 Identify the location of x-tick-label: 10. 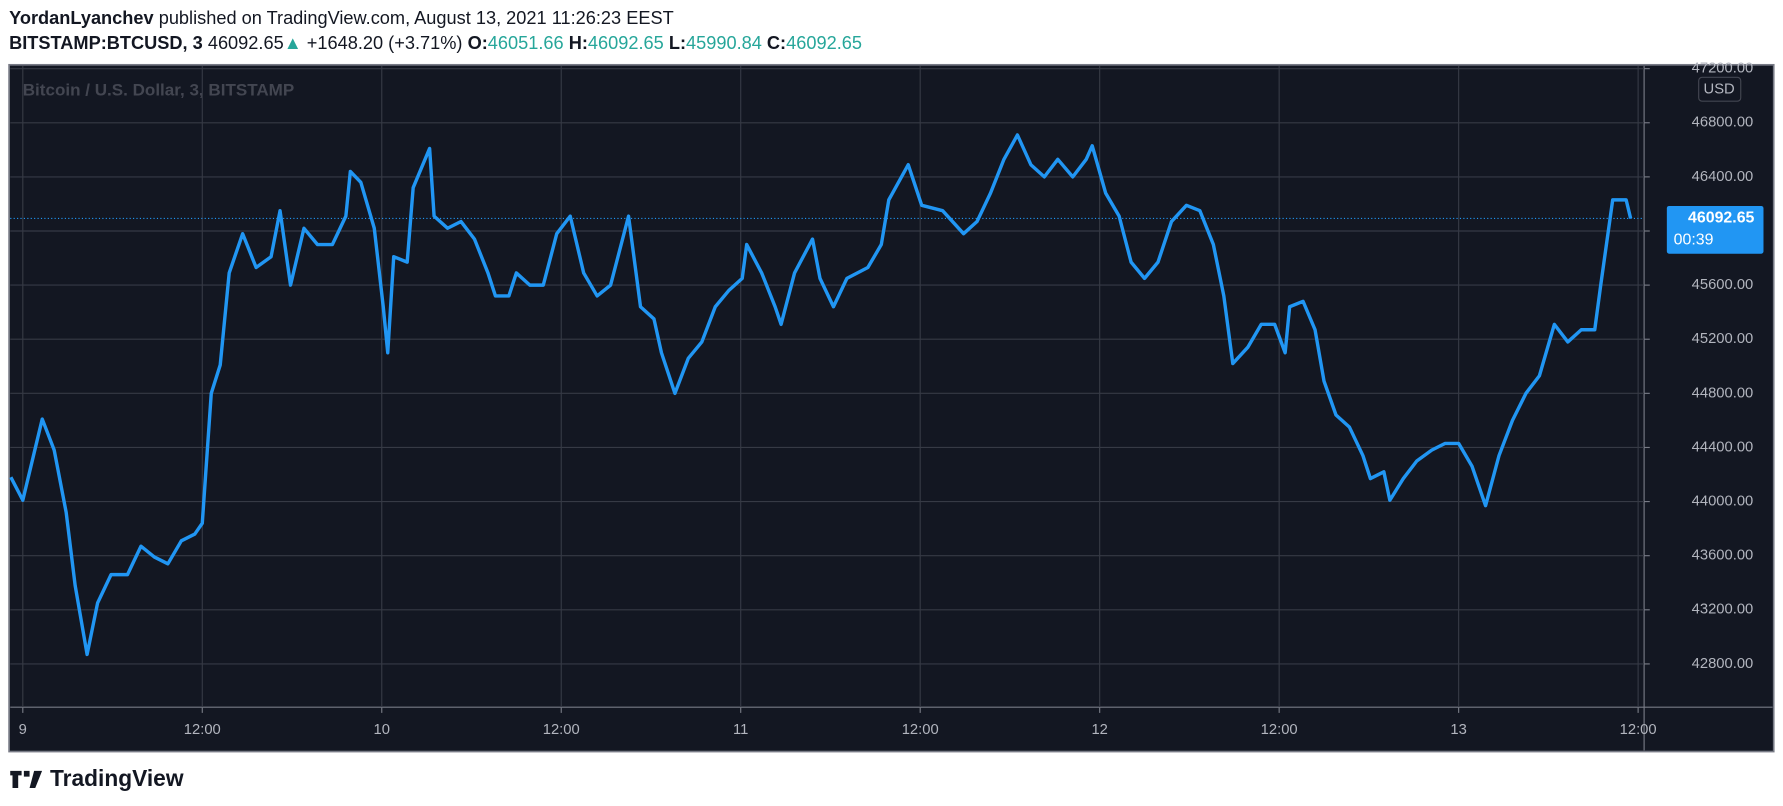
(382, 730).